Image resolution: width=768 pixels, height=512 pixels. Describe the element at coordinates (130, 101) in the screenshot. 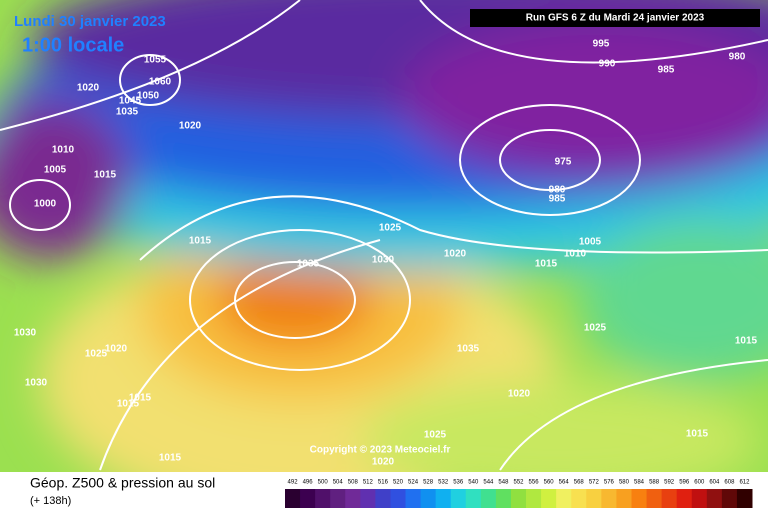

I see `isobar-label: 1045` at that location.